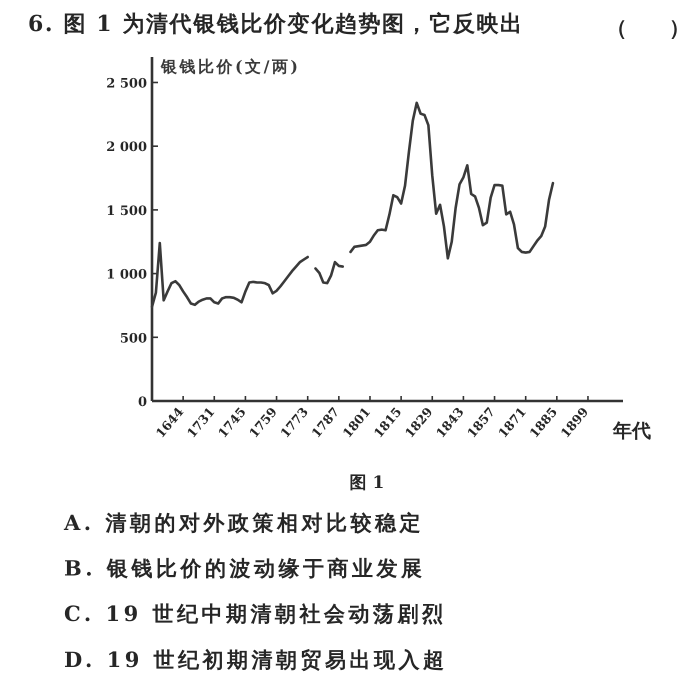  What do you see at coordinates (126, 84) in the screenshot?
I see `y-tick-label: 2 500` at bounding box center [126, 84].